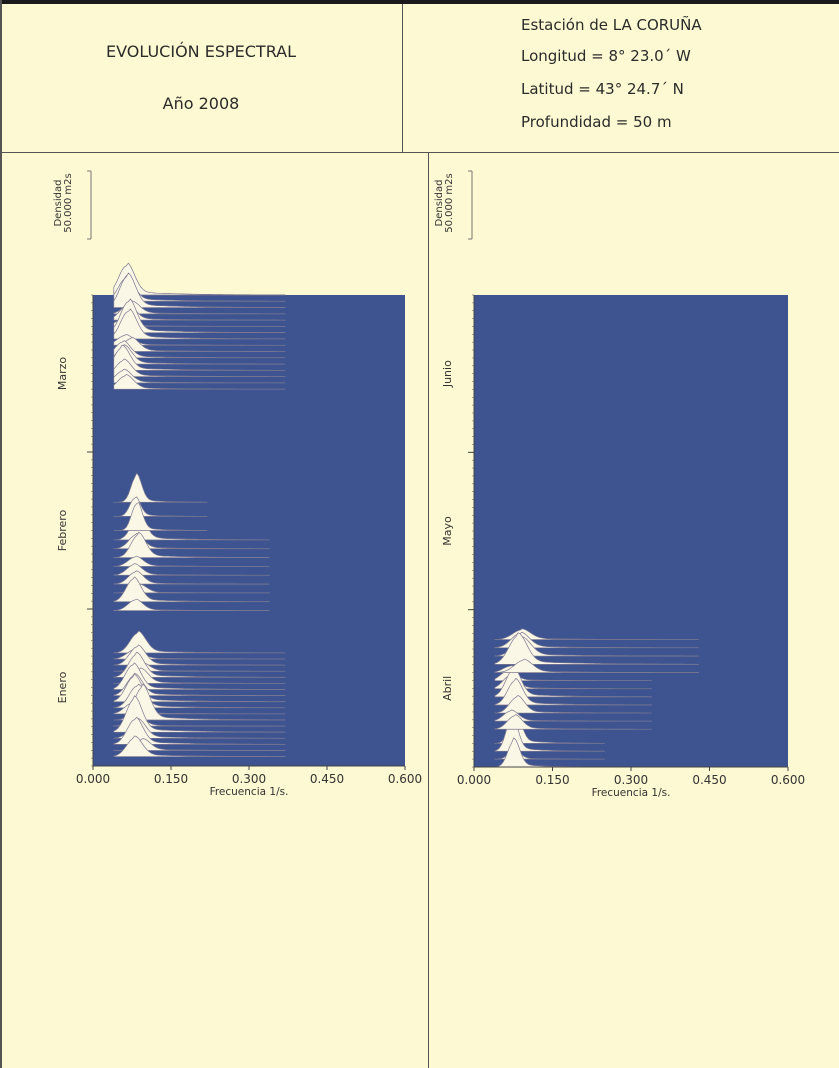 This screenshot has width=839, height=1068. Describe the element at coordinates (402, 78) in the screenshot. I see `header-vertical-divider` at that location.